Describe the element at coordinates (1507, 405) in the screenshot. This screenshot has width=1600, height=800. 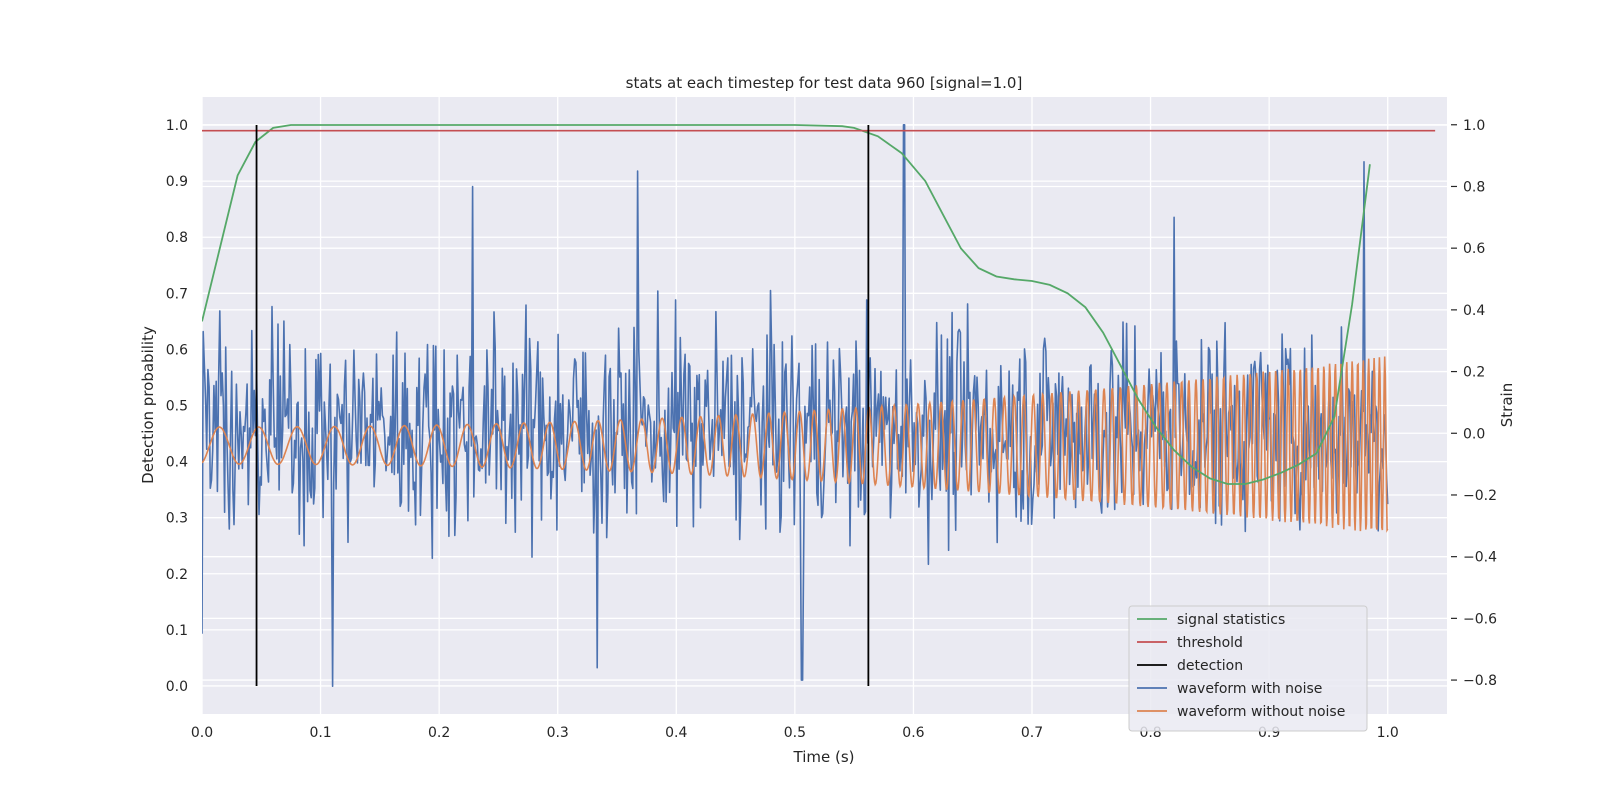
I see `y-axis-label-right: Strain` at that location.